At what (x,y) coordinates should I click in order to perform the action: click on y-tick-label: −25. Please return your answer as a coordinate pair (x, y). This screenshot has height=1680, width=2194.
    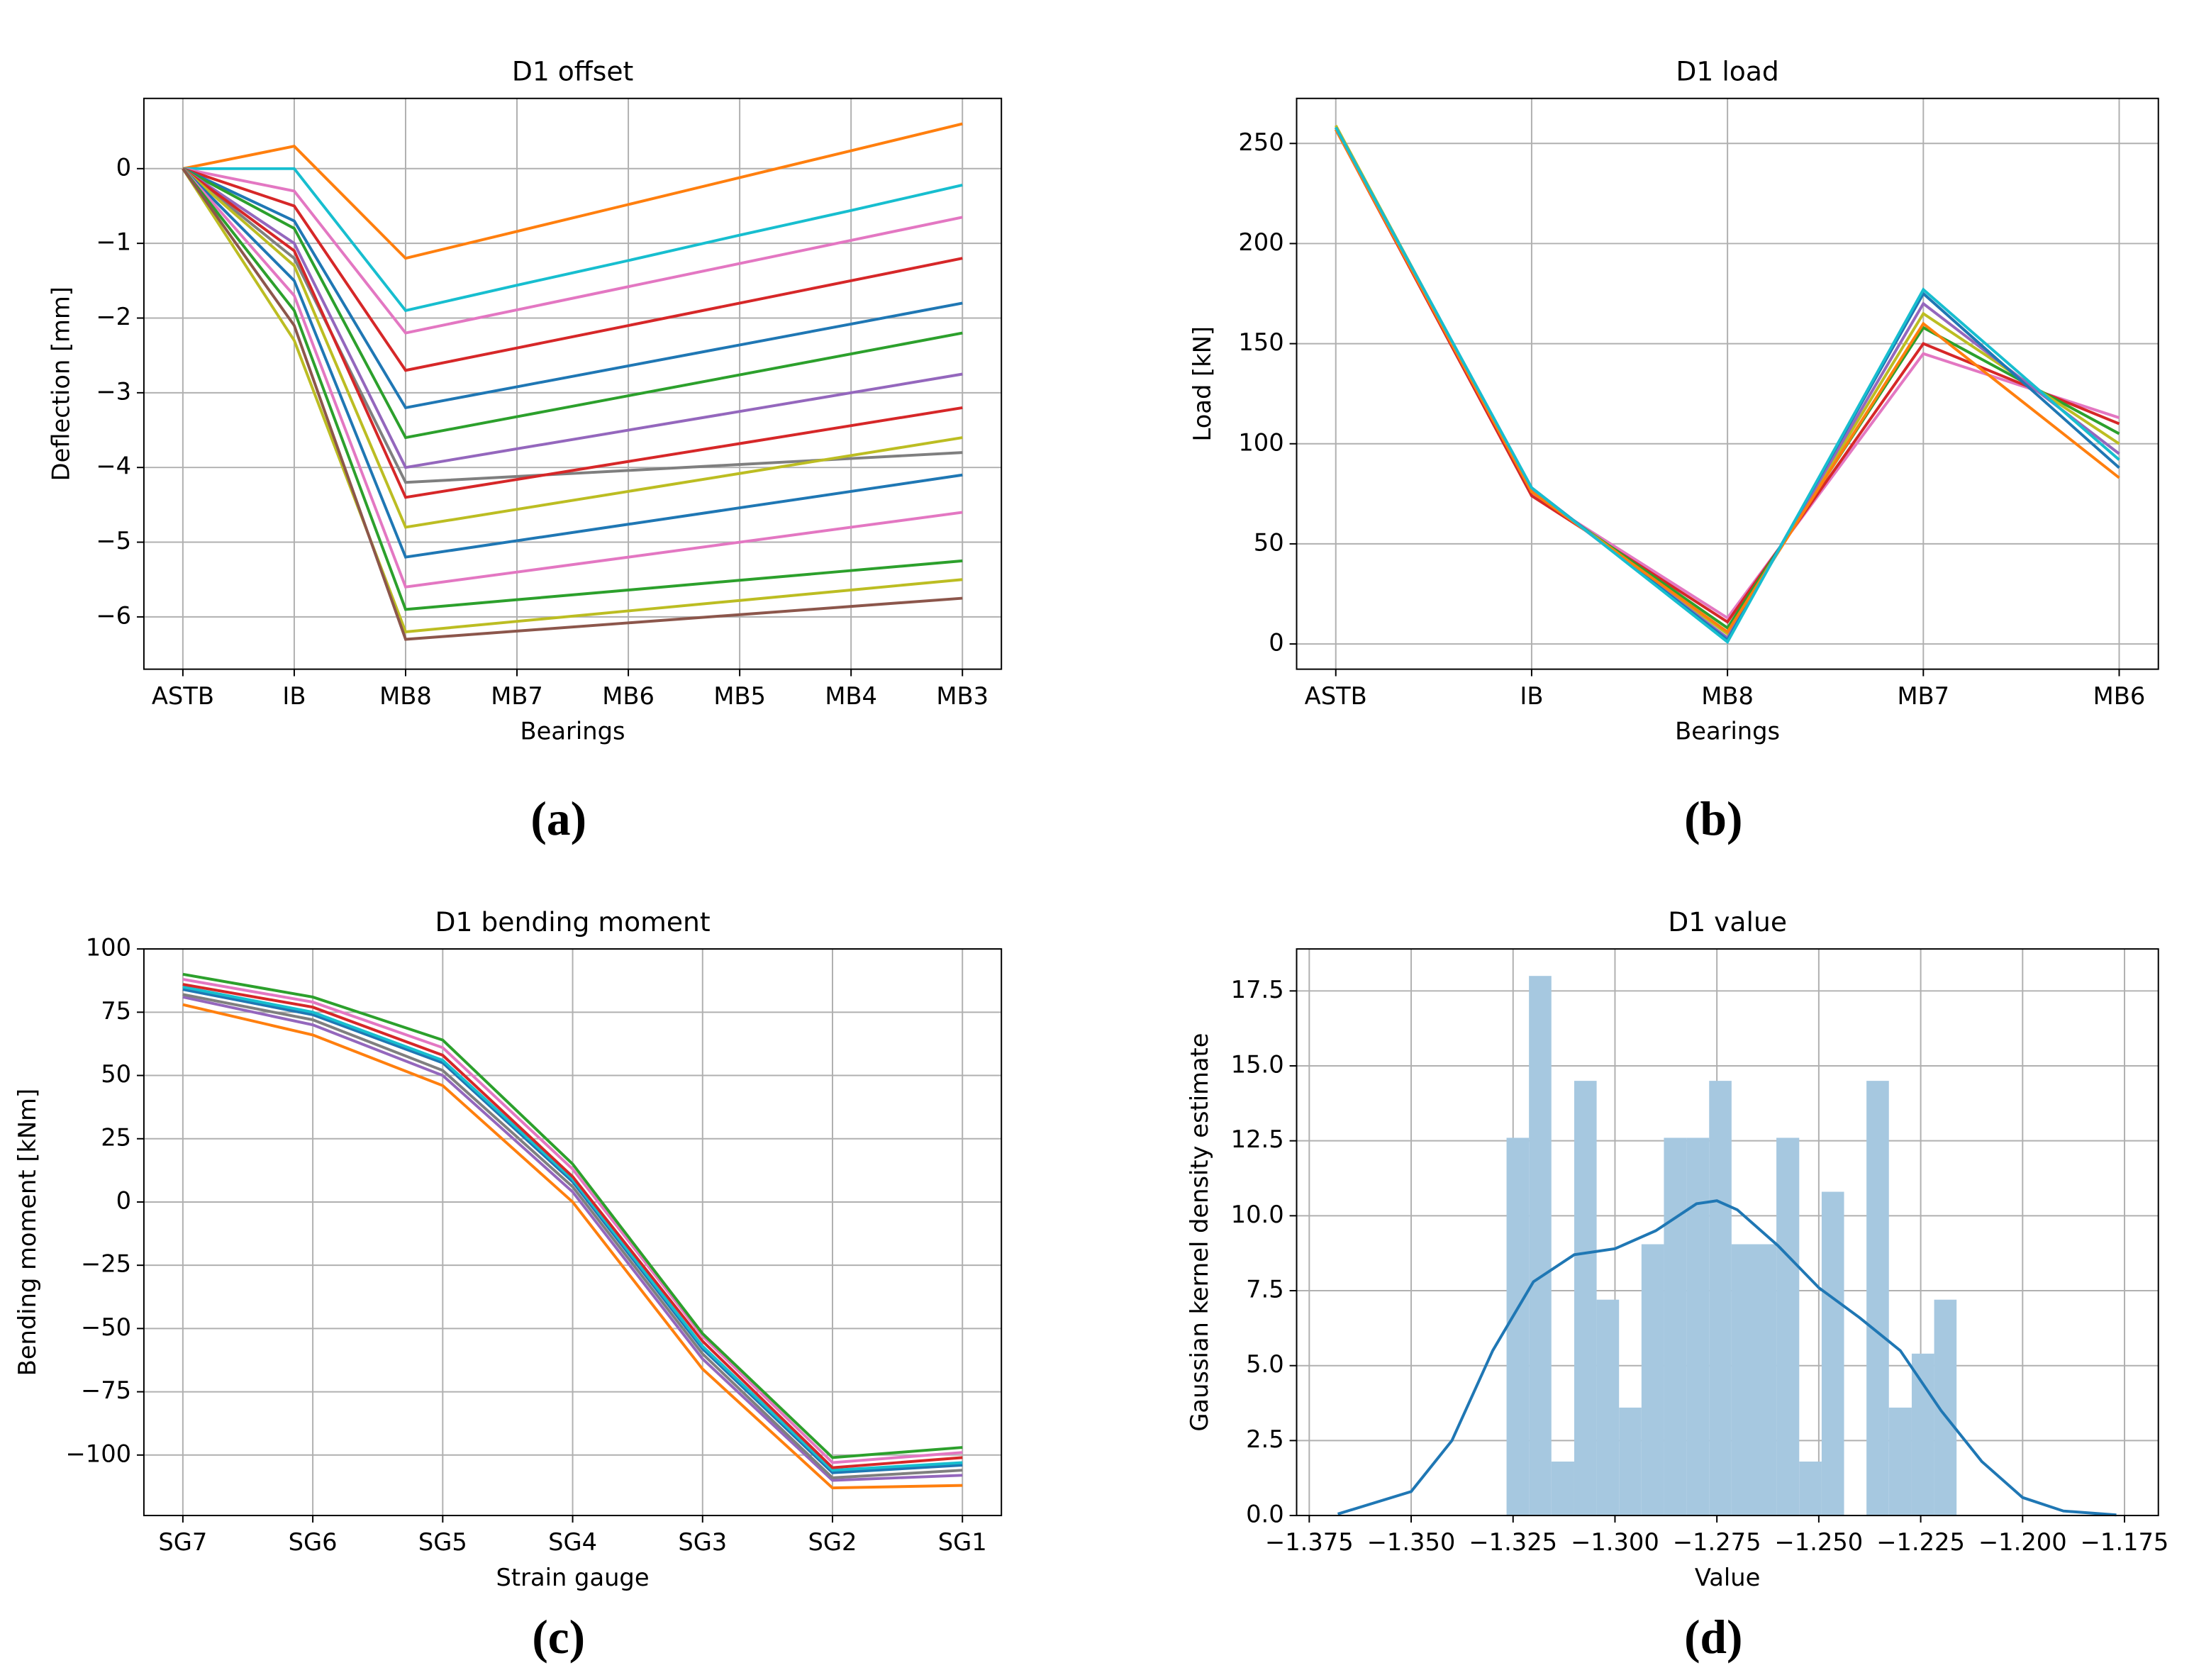
    Looking at the image, I should click on (106, 1264).